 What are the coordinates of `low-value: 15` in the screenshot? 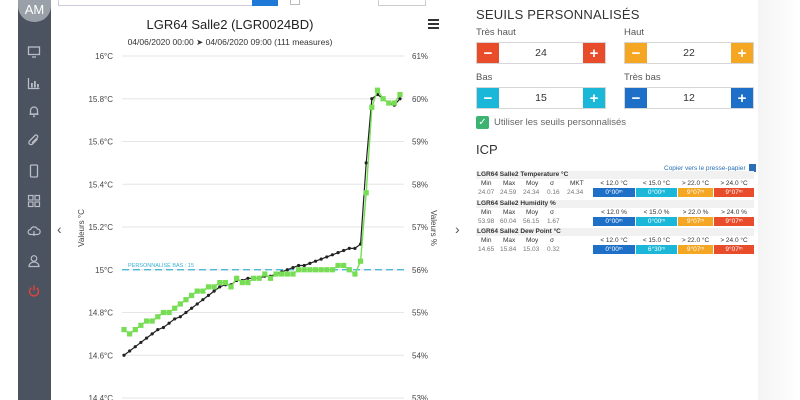 It's located at (541, 98).